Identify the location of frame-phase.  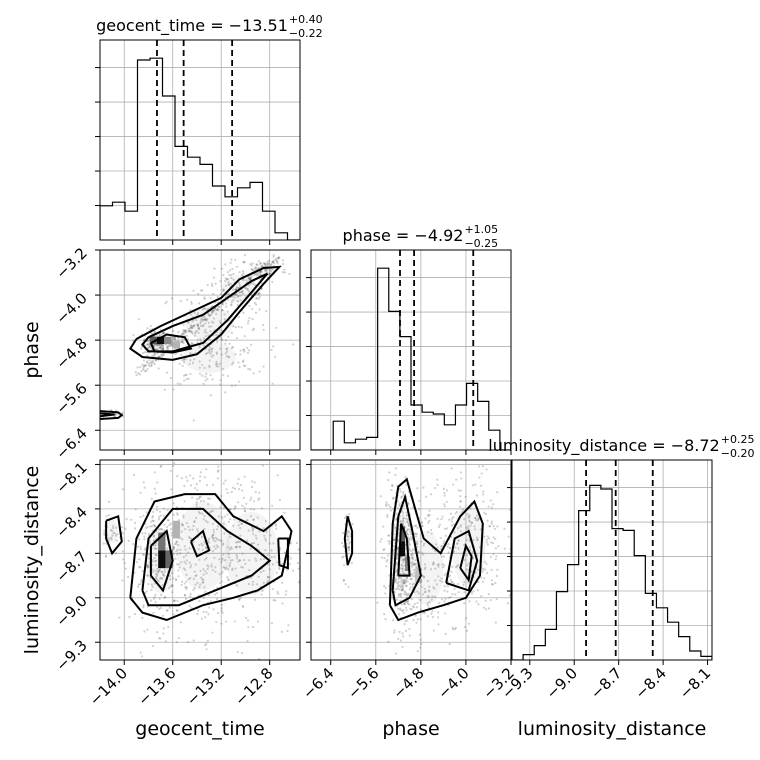
(411, 350).